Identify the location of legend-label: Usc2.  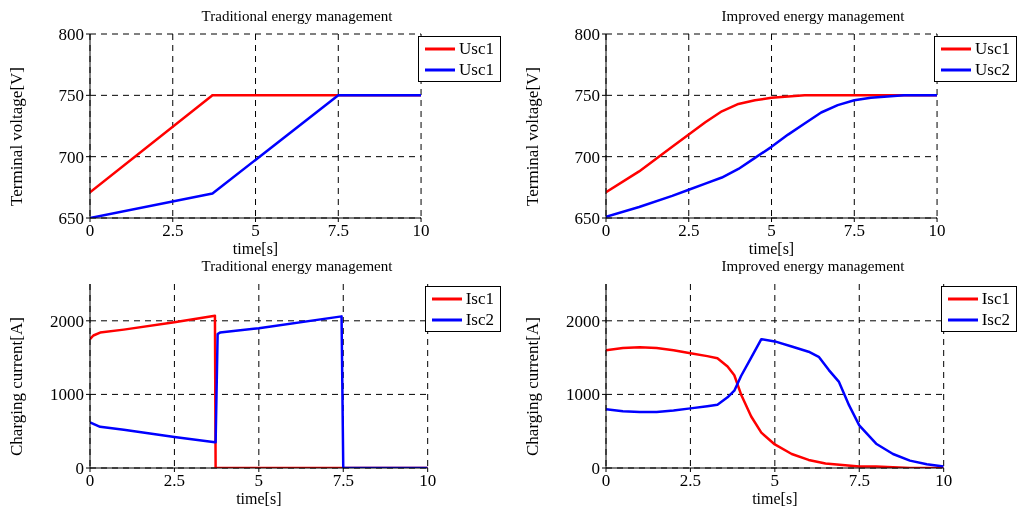
(992, 69).